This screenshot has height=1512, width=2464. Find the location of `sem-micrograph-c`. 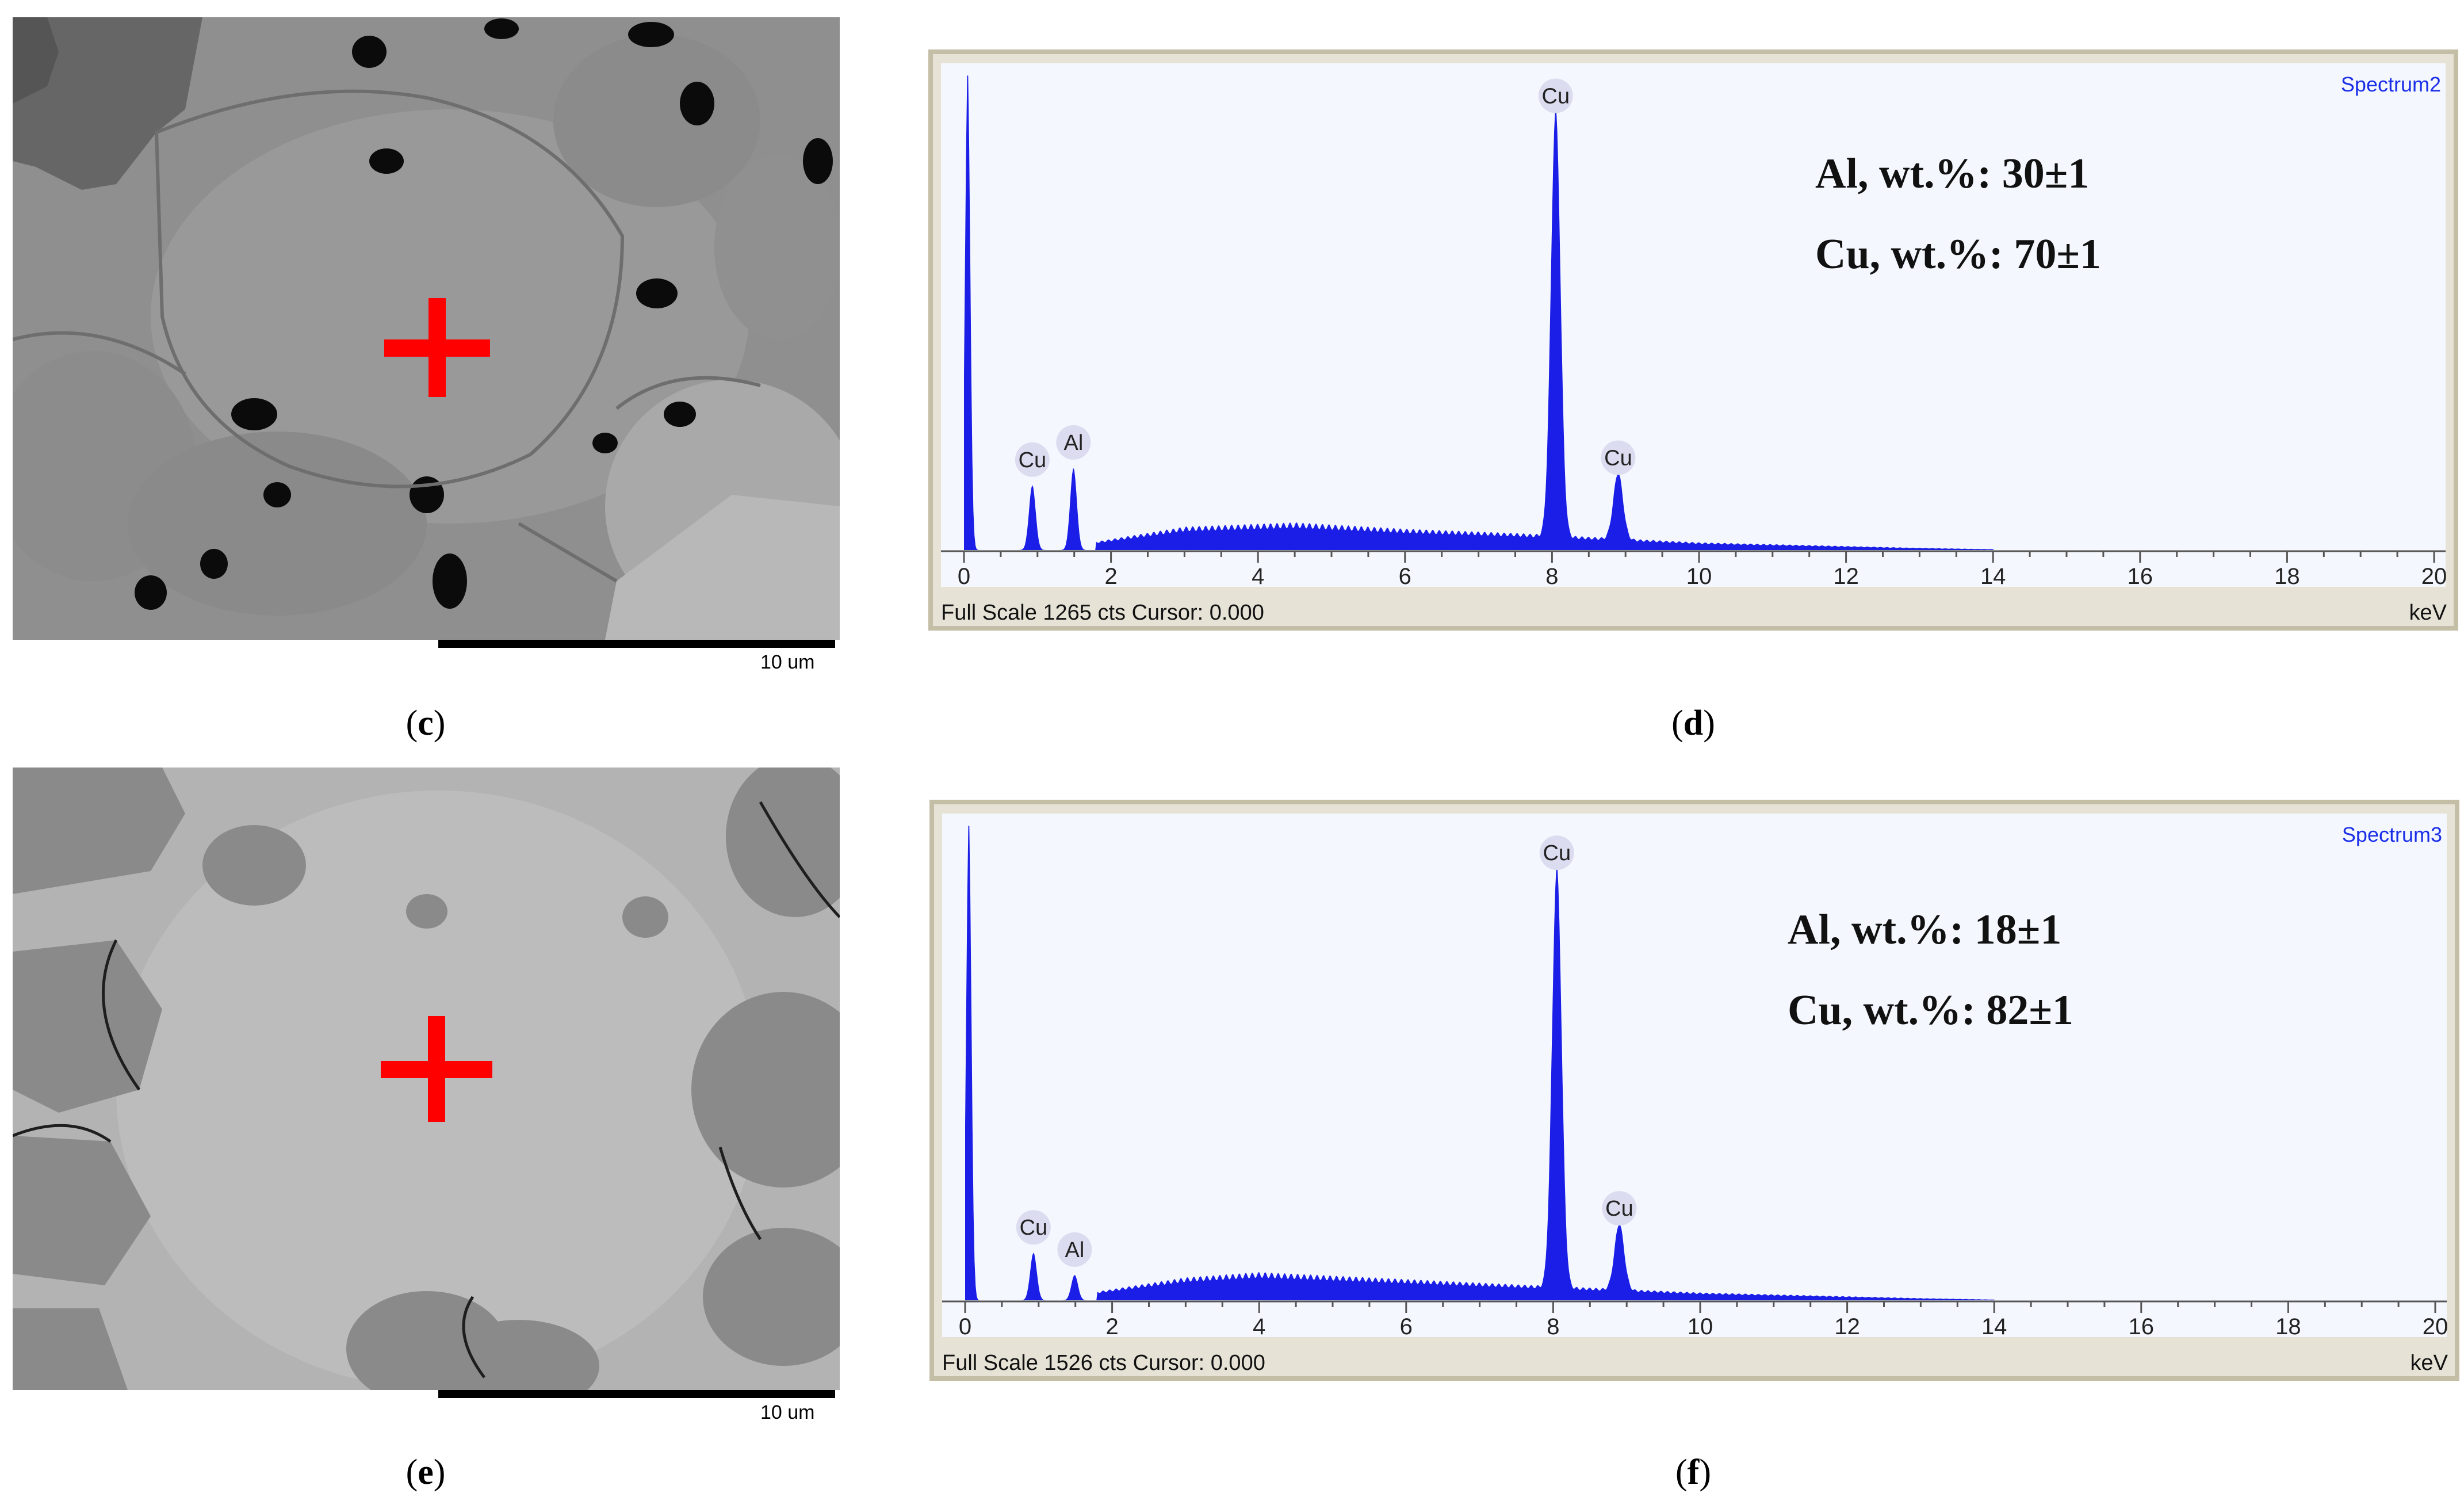

sem-micrograph-c is located at coordinates (426, 328).